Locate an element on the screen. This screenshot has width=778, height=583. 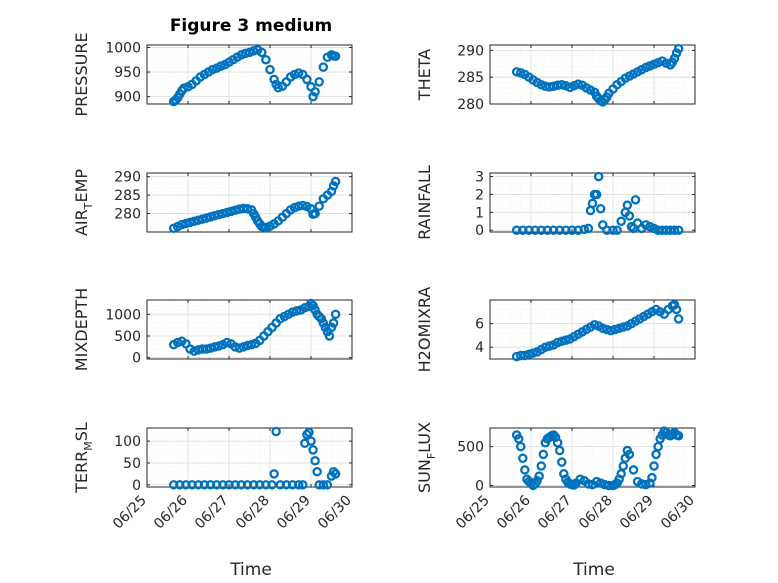
subplot-3: 280 285 290 AIRTEMP is located at coordinates (212, 202).